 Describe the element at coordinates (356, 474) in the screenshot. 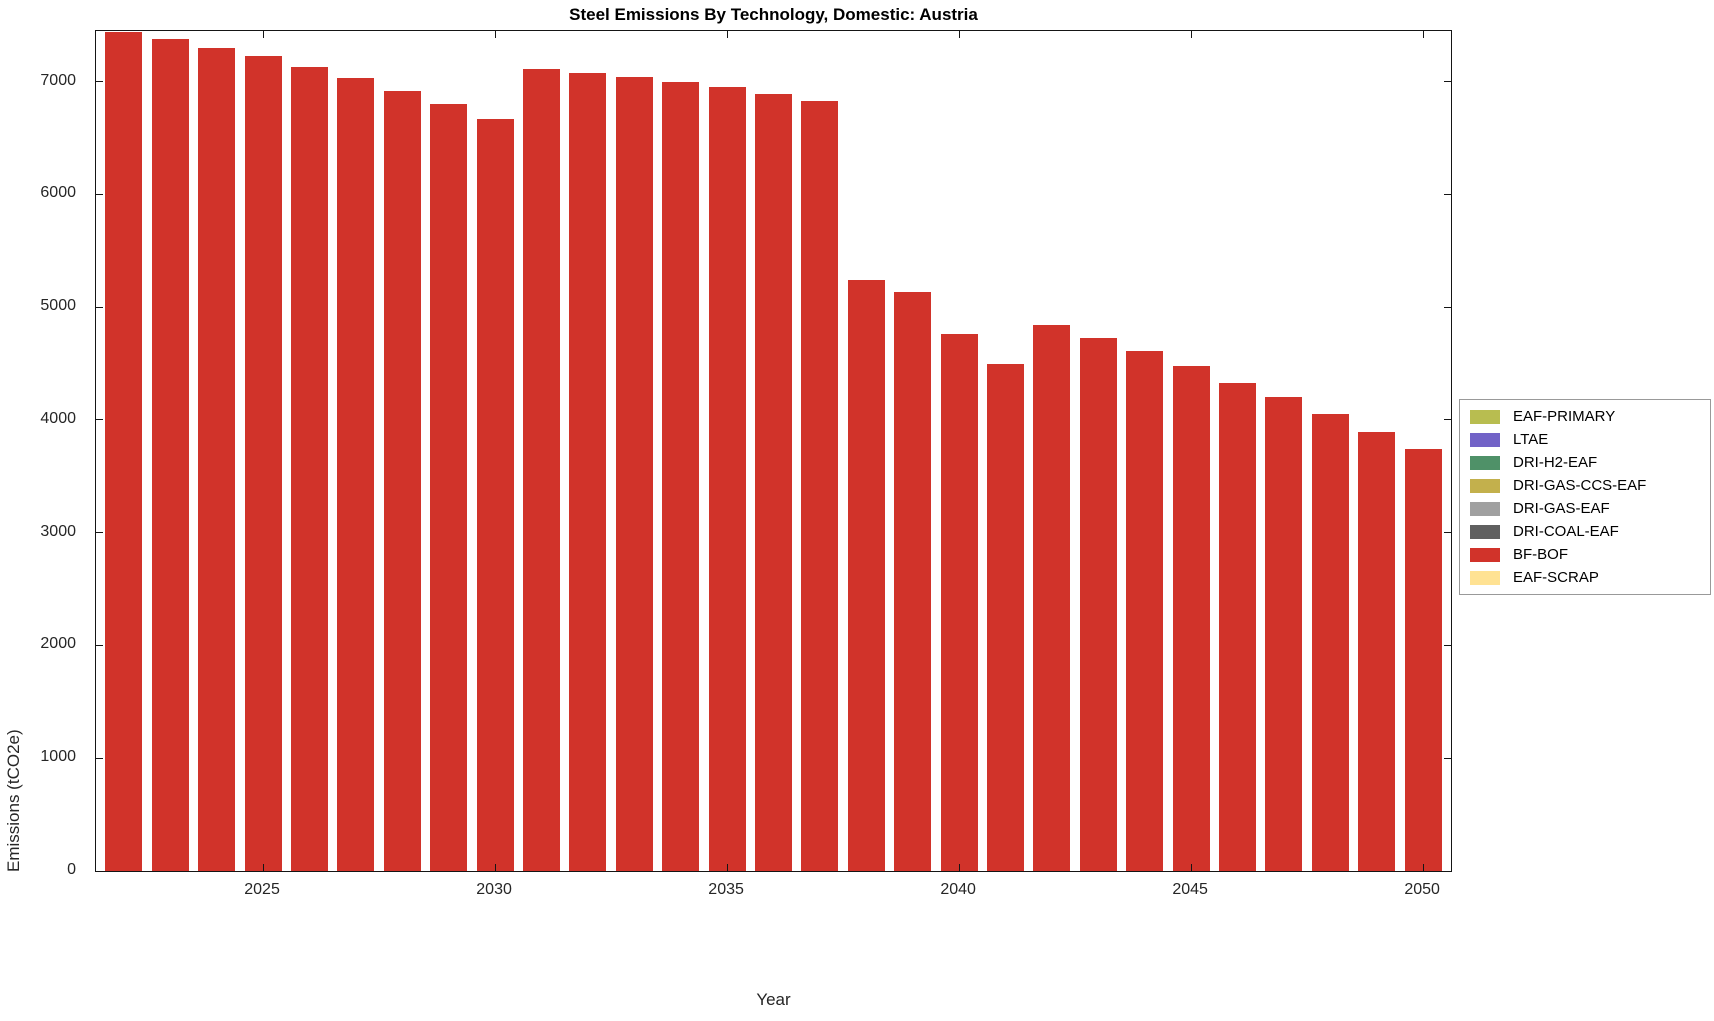

I see `bar-2027` at that location.